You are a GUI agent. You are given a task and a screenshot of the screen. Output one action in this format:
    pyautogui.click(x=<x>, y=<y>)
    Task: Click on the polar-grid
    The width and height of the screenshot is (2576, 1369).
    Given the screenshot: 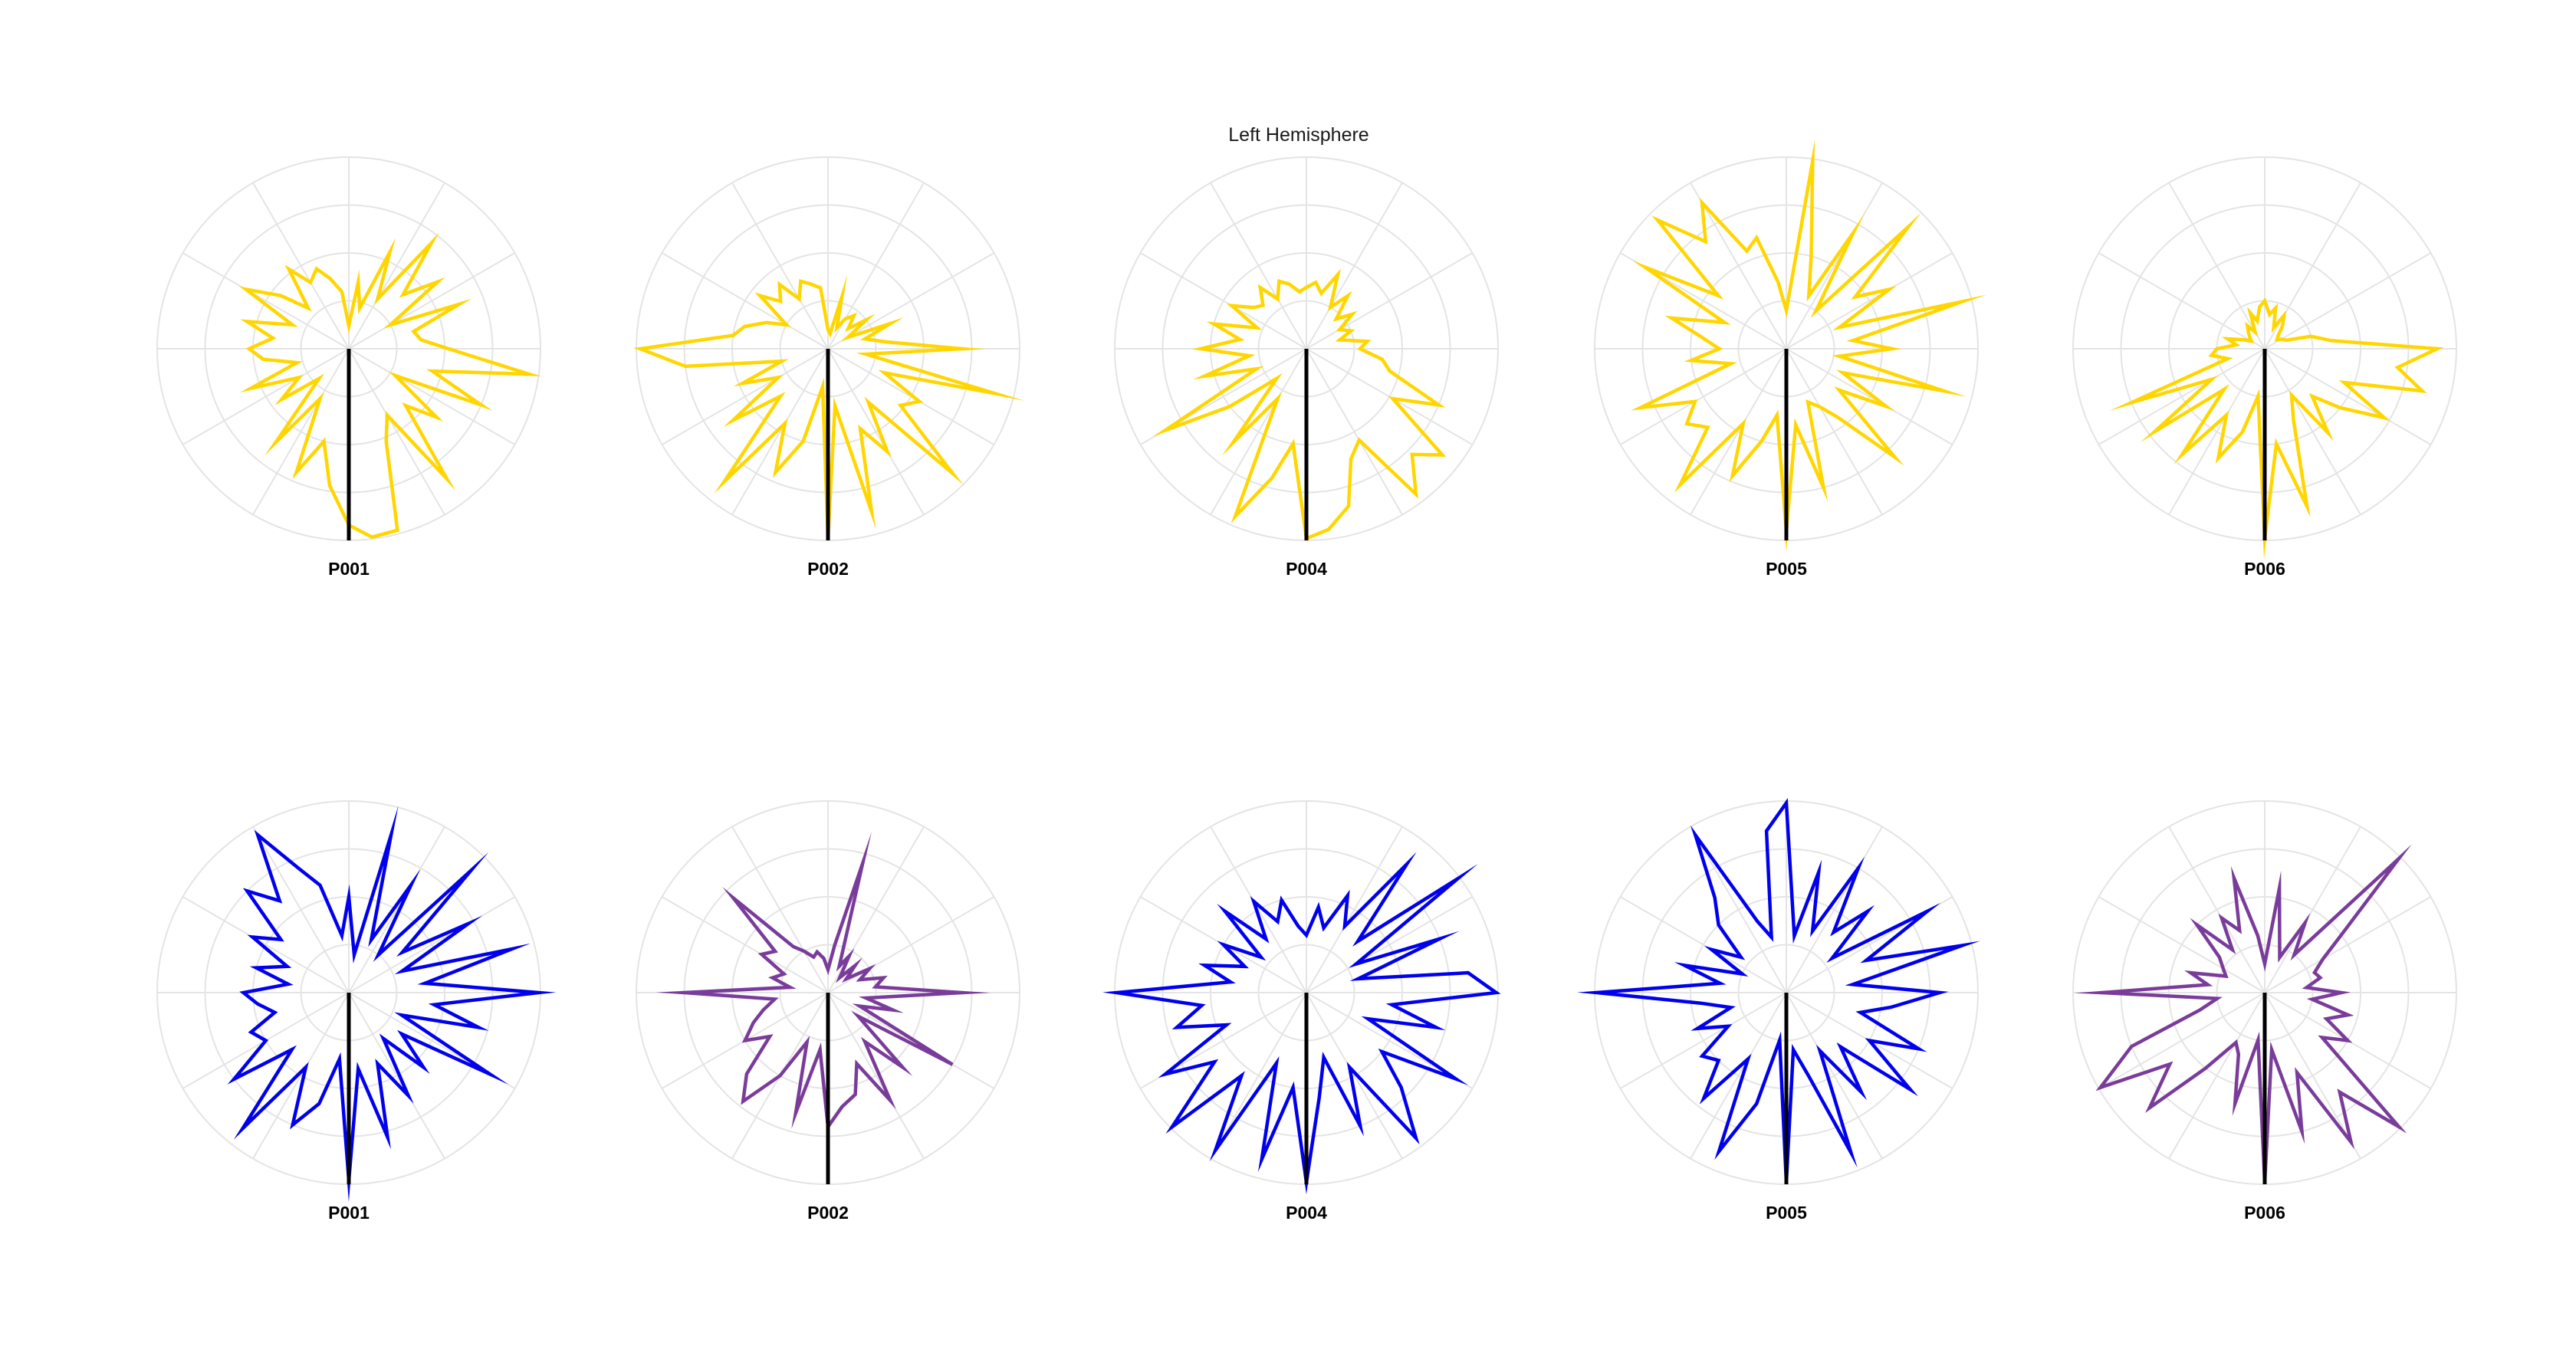 What is the action you would take?
    pyautogui.click(x=1787, y=348)
    